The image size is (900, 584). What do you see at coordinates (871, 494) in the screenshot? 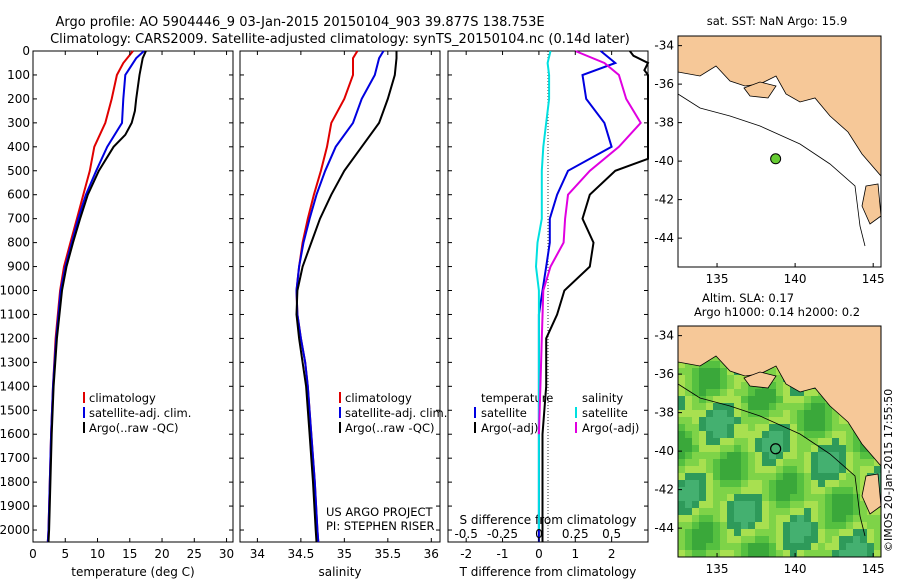
I see `tasmania-land` at bounding box center [871, 494].